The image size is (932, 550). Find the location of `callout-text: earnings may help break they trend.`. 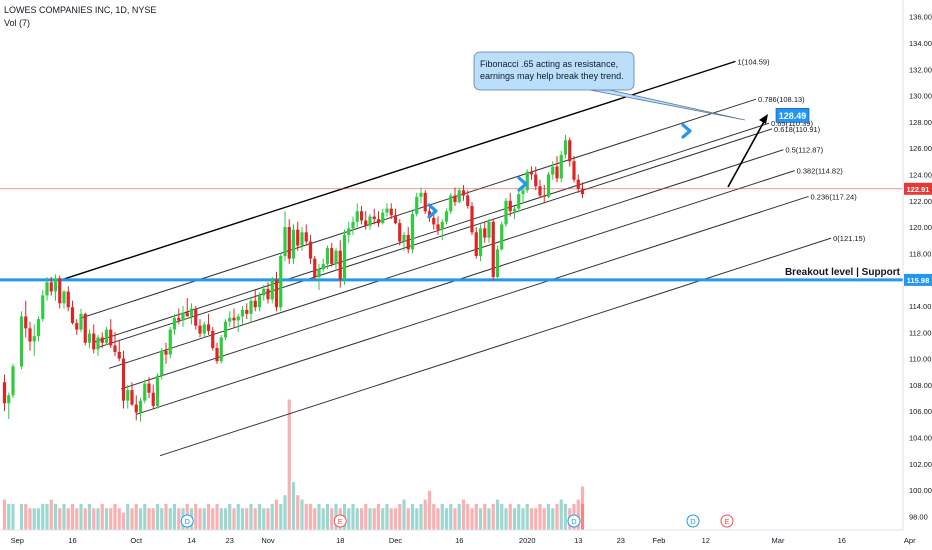

callout-text: earnings may help break they trend. is located at coordinates (552, 76).